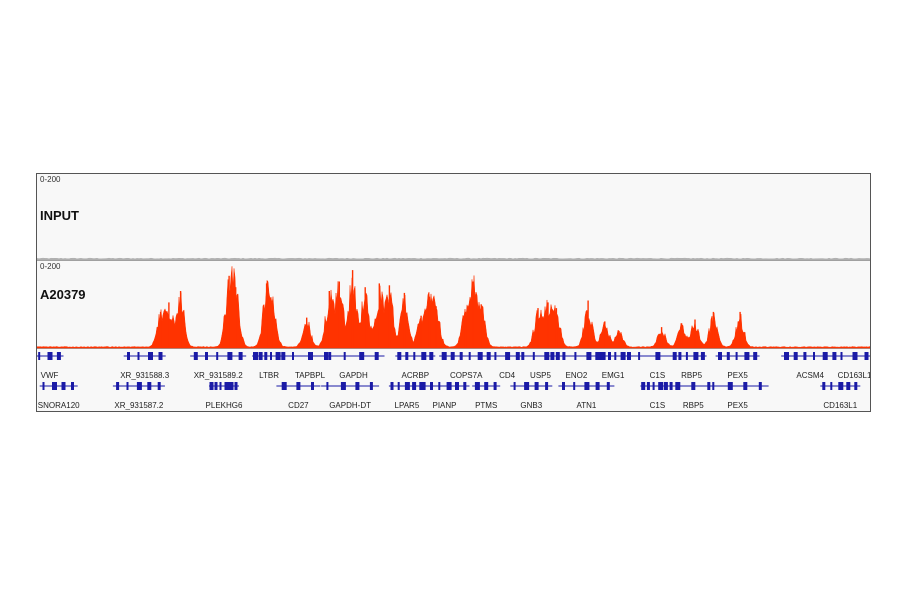 The width and height of the screenshot is (900, 594). What do you see at coordinates (416, 375) in the screenshot?
I see `gene-label: ACRBP` at bounding box center [416, 375].